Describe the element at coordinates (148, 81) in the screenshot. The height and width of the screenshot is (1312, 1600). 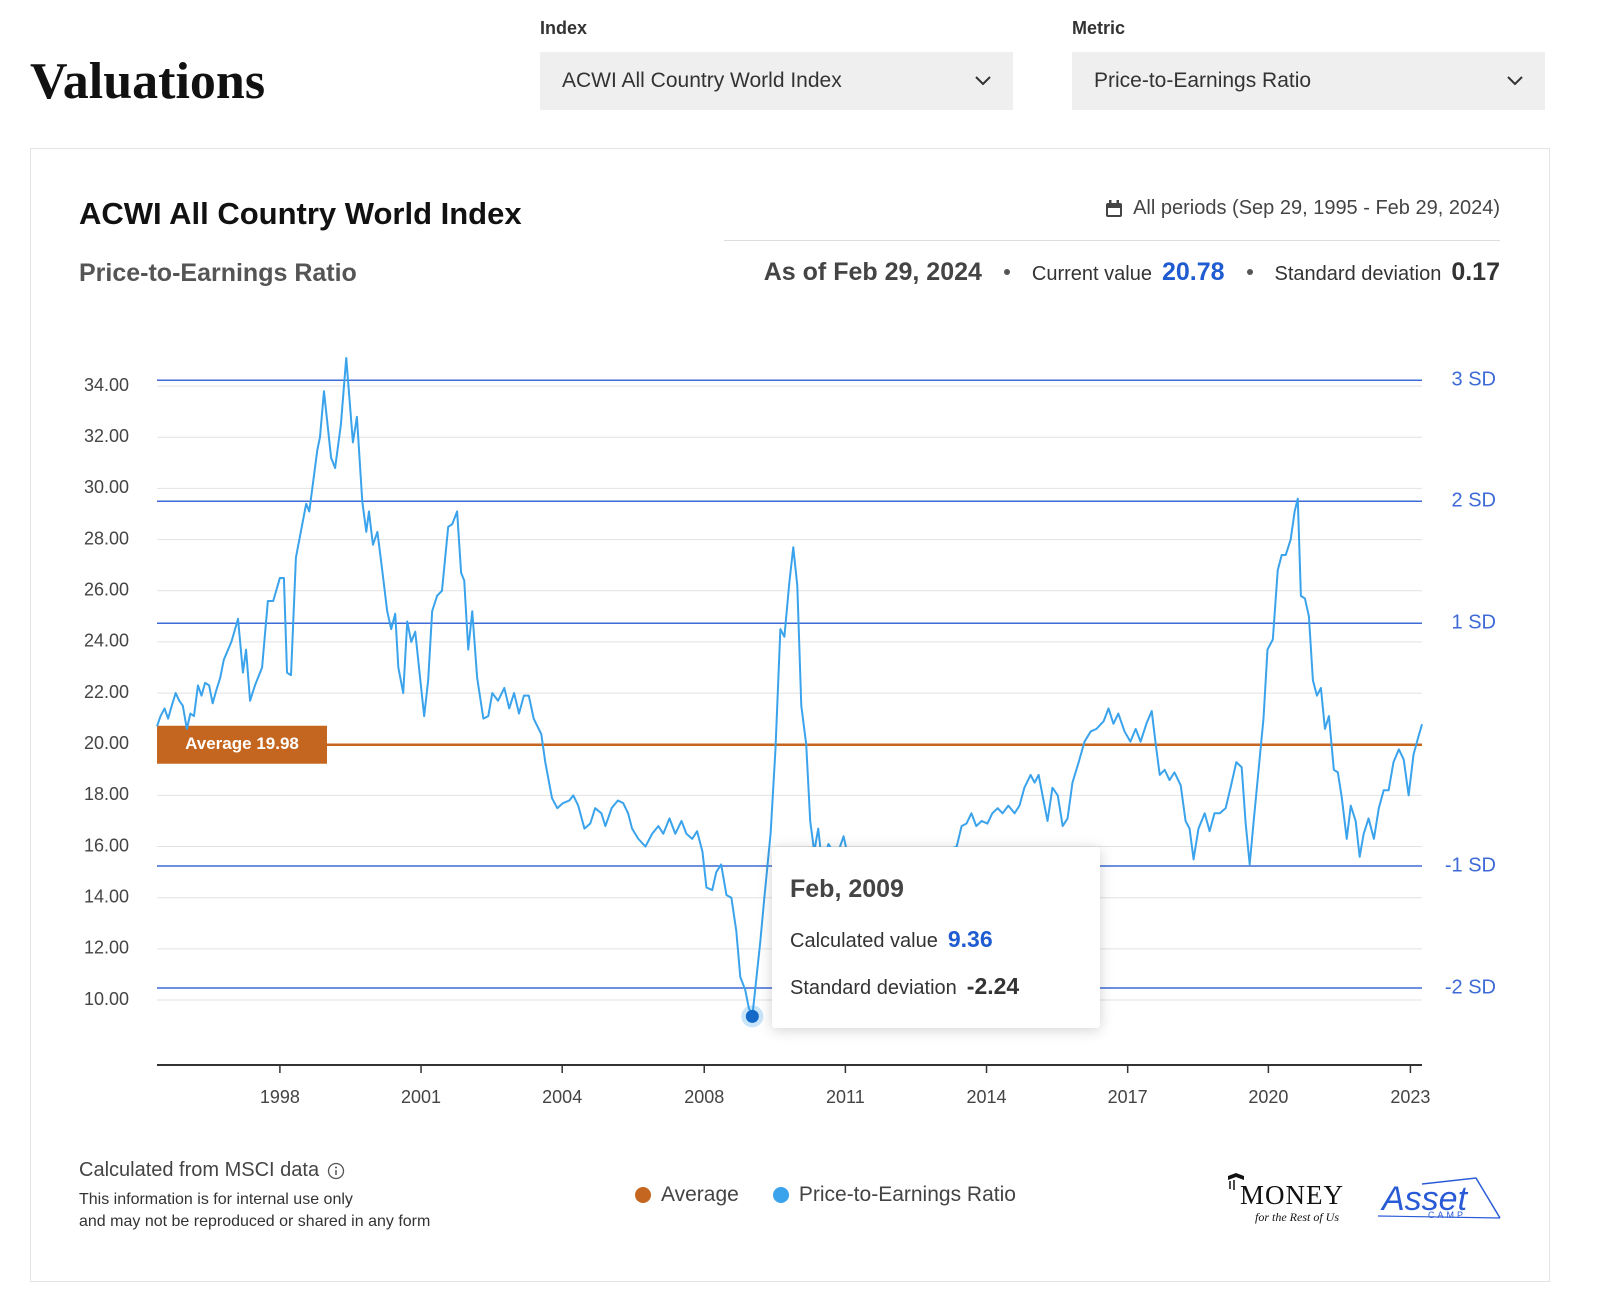
I see `page-title: Valuations` at that location.